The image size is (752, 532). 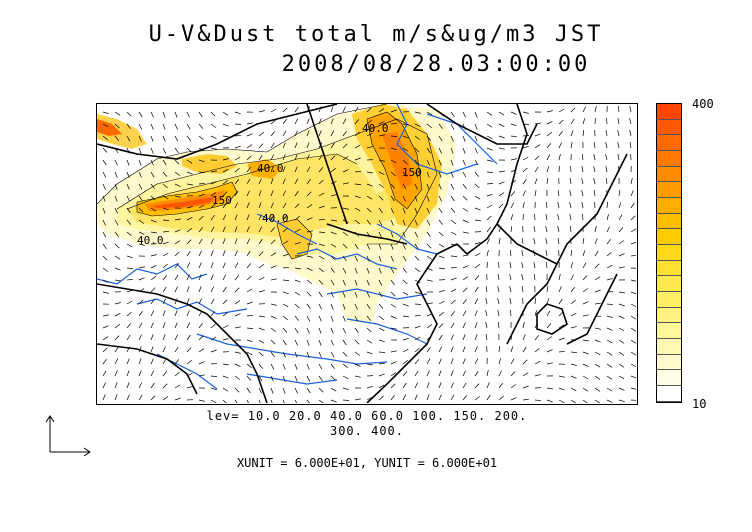 What do you see at coordinates (270, 168) in the screenshot?
I see `contour-label: 40.0` at bounding box center [270, 168].